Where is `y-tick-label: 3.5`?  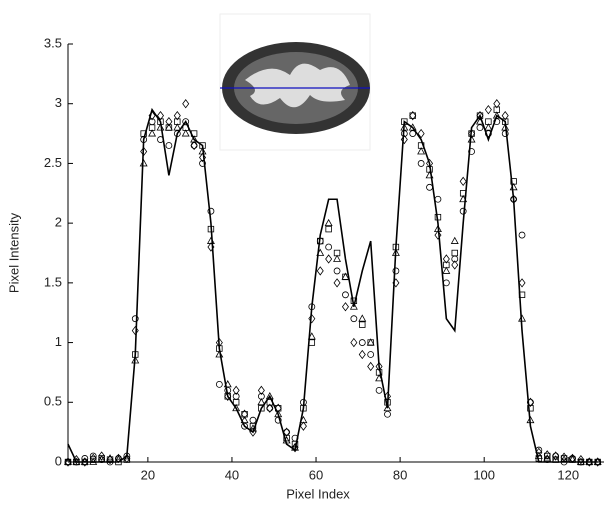
y-tick-label: 3.5 is located at coordinates (53, 42).